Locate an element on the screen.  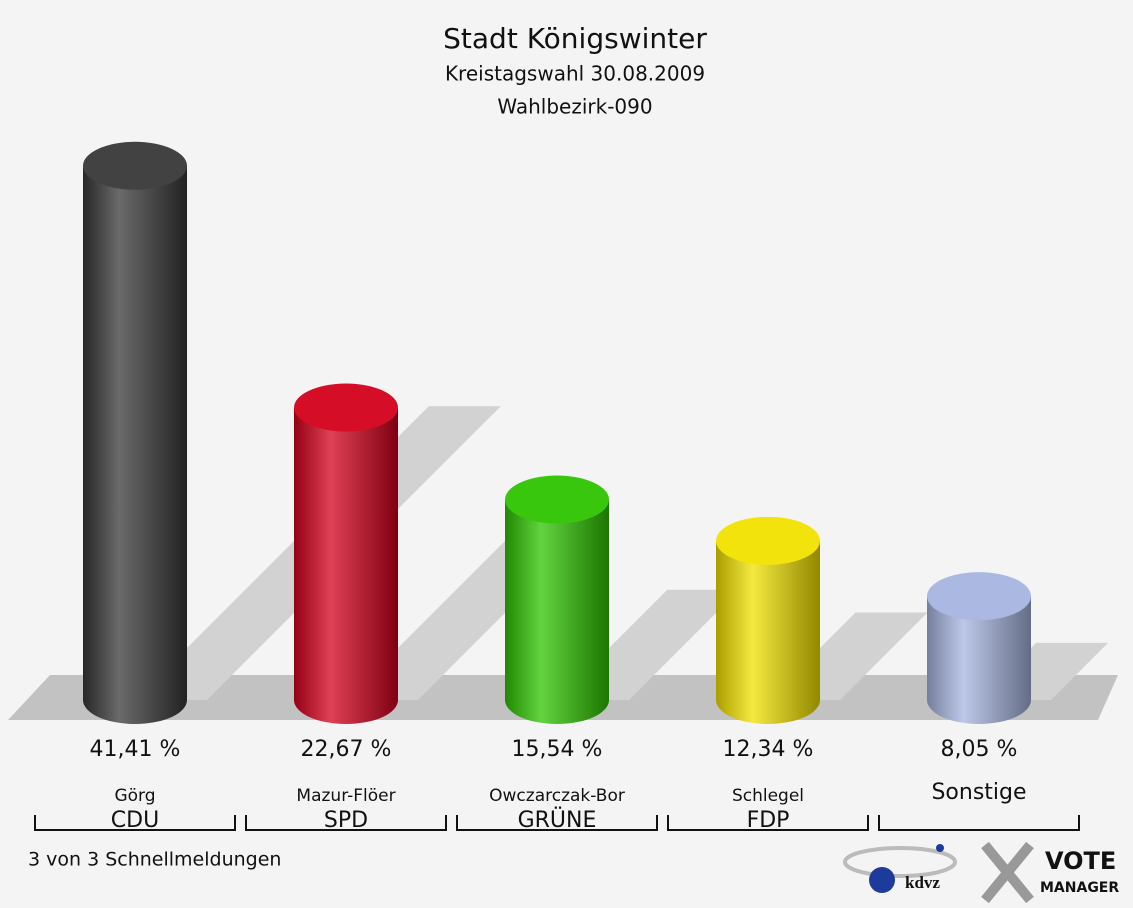
logo-ball is located at coordinates (882, 880).